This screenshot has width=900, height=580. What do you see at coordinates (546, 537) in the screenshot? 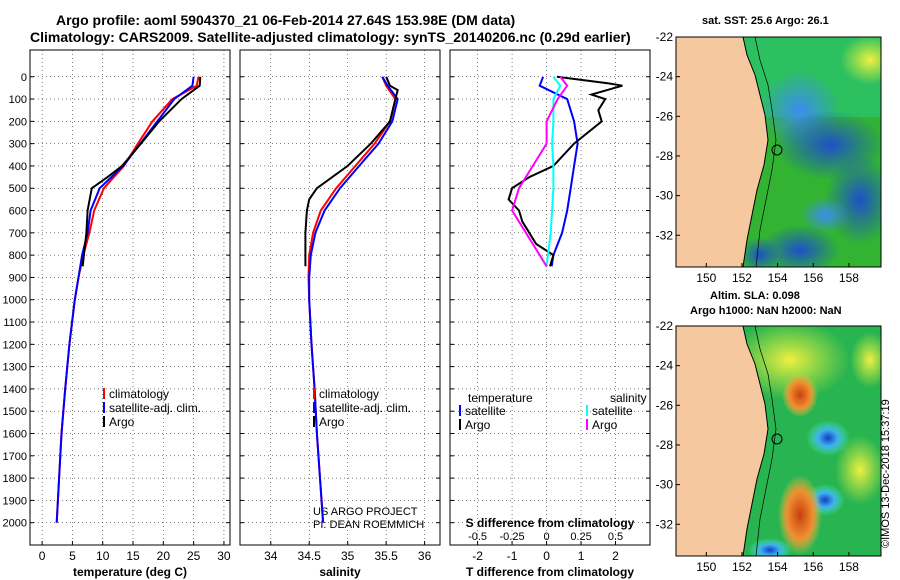
I see `x2-tick-label: 0` at bounding box center [546, 537].